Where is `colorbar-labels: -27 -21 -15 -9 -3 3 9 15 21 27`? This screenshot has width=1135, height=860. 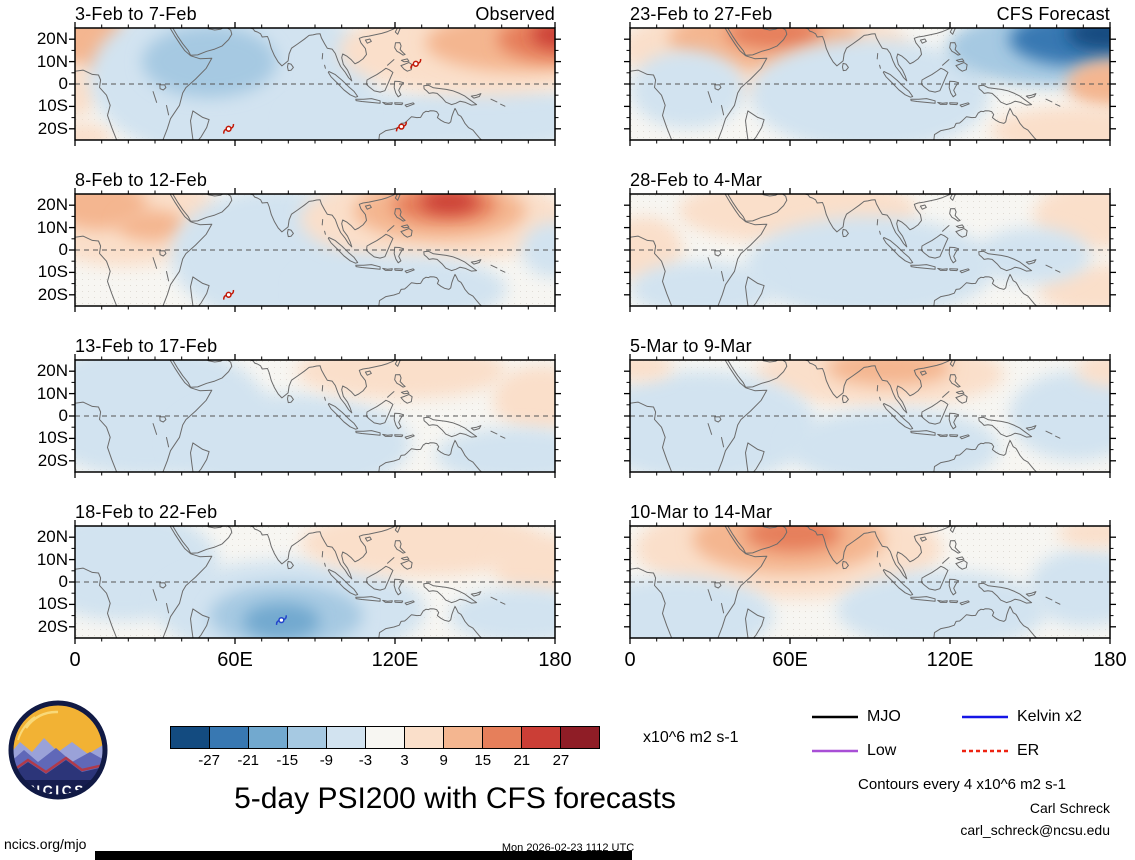 colorbar-labels: -27 -21 -15 -9 -3 3 9 15 21 27 is located at coordinates (385, 761).